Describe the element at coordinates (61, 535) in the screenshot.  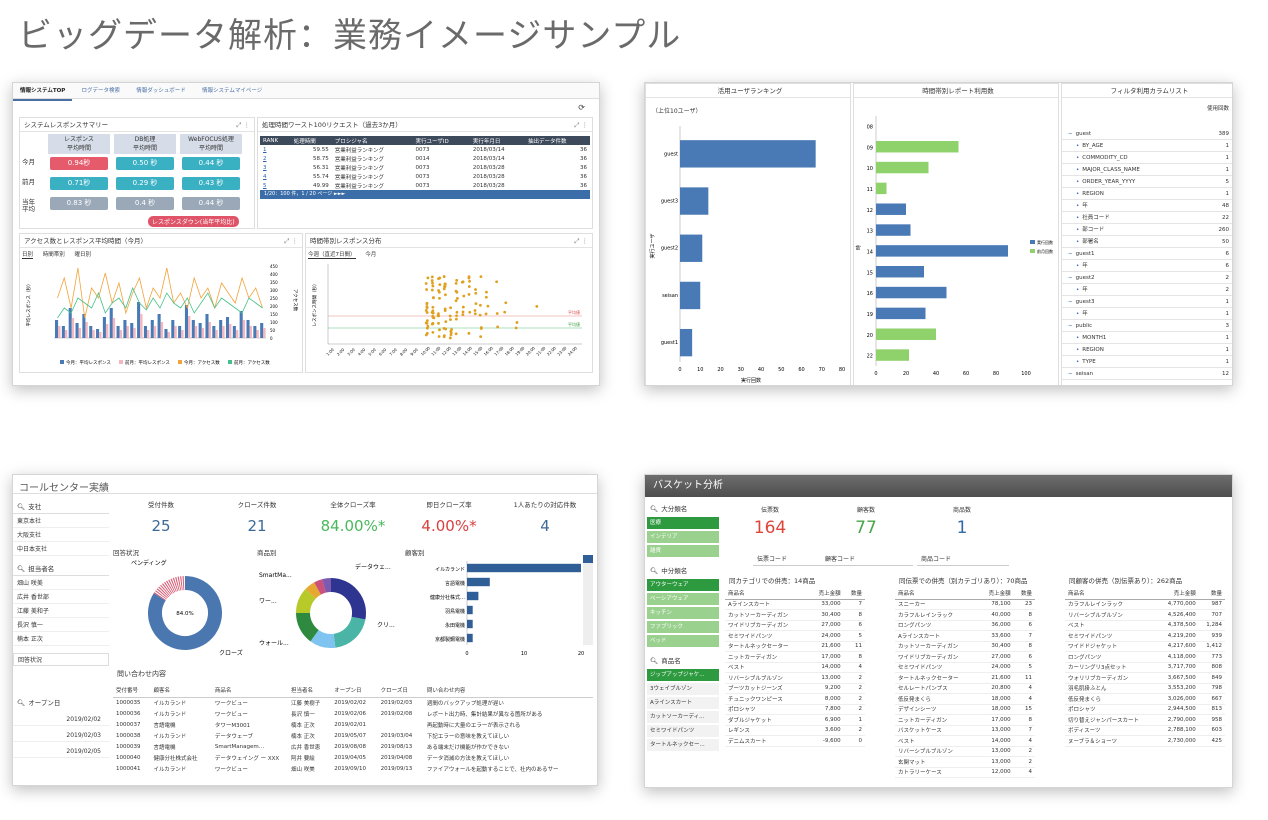
I see `filter-item: 大阪支社` at that location.